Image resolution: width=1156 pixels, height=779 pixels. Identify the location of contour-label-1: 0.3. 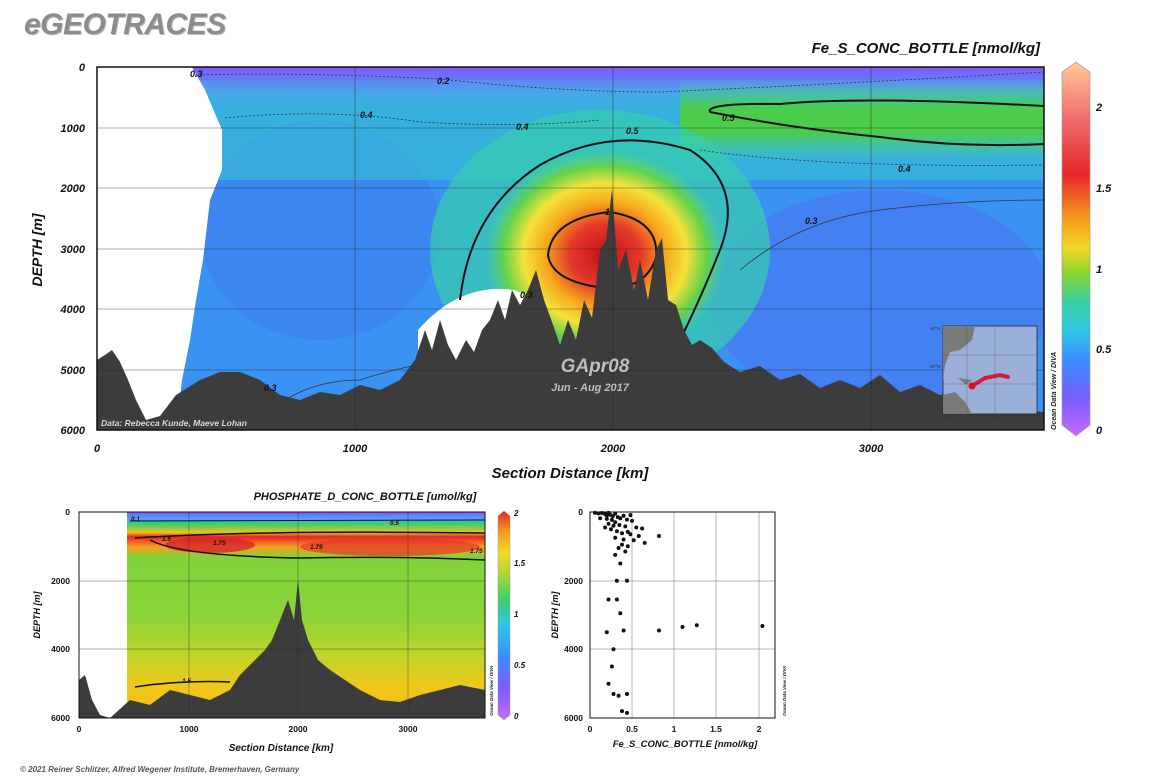
(196, 74).